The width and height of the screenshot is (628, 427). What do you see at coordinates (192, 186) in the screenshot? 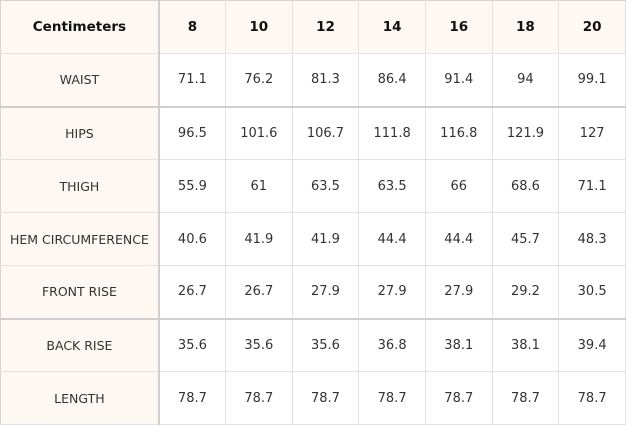
I see `table-cell: 55.9` at bounding box center [192, 186].